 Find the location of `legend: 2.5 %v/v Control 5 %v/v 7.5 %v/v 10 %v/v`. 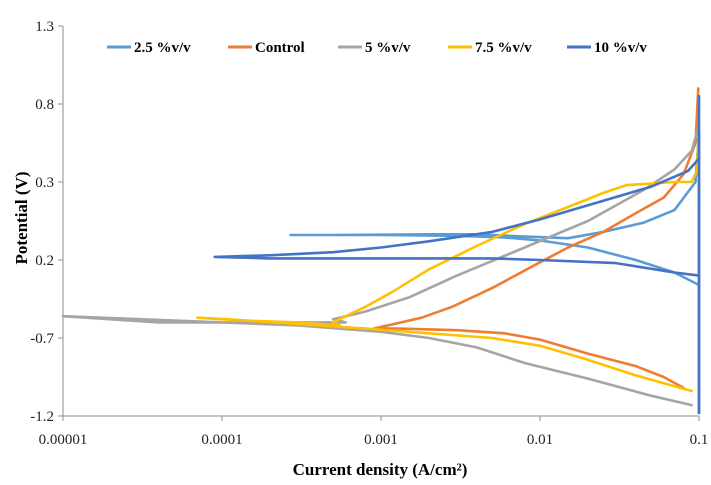

legend: 2.5 %v/v Control 5 %v/v 7.5 %v/v 10 %v/v is located at coordinates (377, 48).